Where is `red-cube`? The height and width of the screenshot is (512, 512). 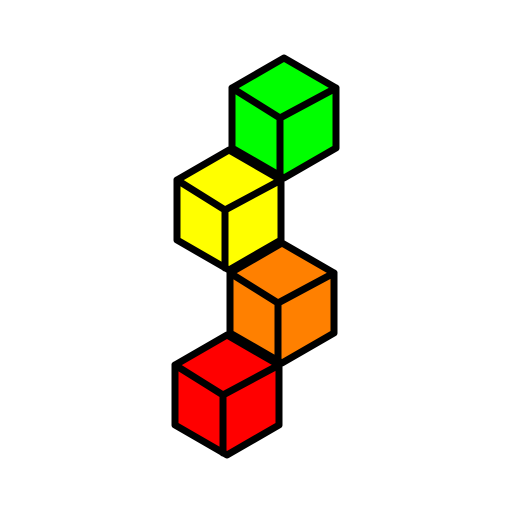 red-cube is located at coordinates (227, 395).